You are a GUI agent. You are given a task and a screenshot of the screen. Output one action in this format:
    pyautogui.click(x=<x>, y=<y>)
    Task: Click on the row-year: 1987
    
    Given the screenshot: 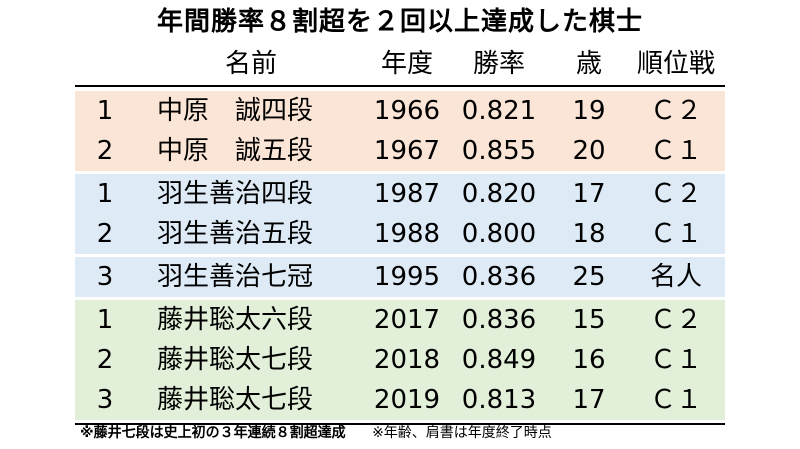 What is the action you would take?
    pyautogui.click(x=407, y=194)
    